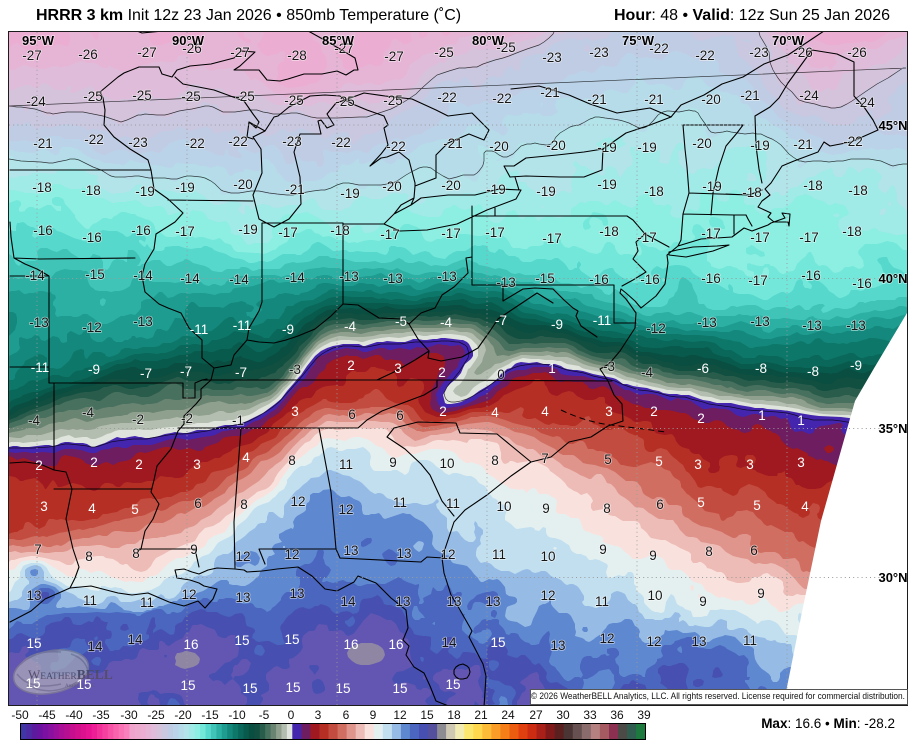 The image size is (913, 750). I want to click on svg-text: 80°W, so click(488, 40).